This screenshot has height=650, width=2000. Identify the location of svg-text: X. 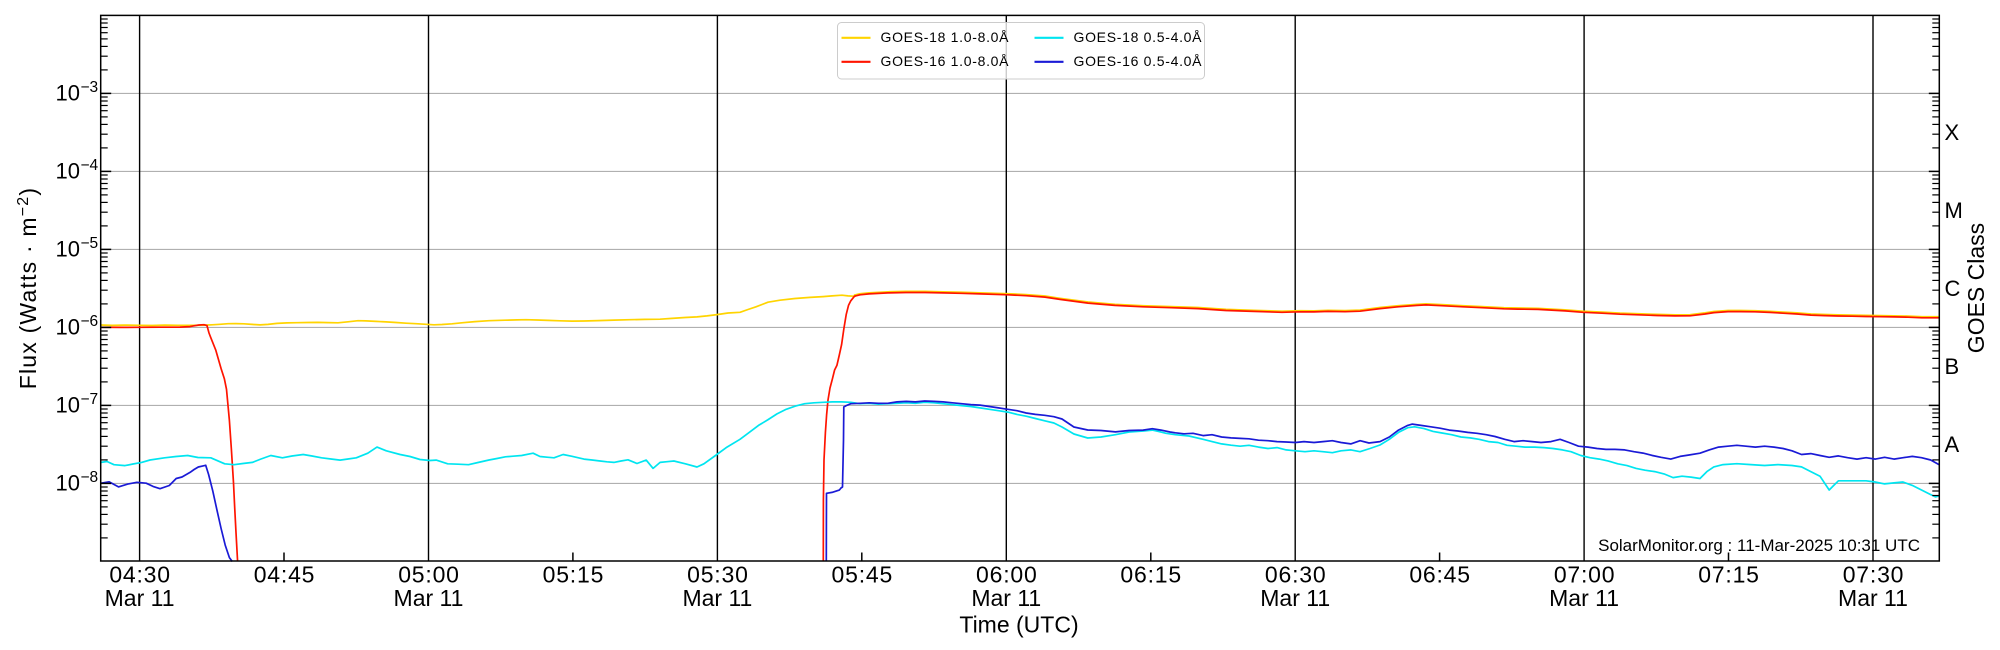
(1952, 132).